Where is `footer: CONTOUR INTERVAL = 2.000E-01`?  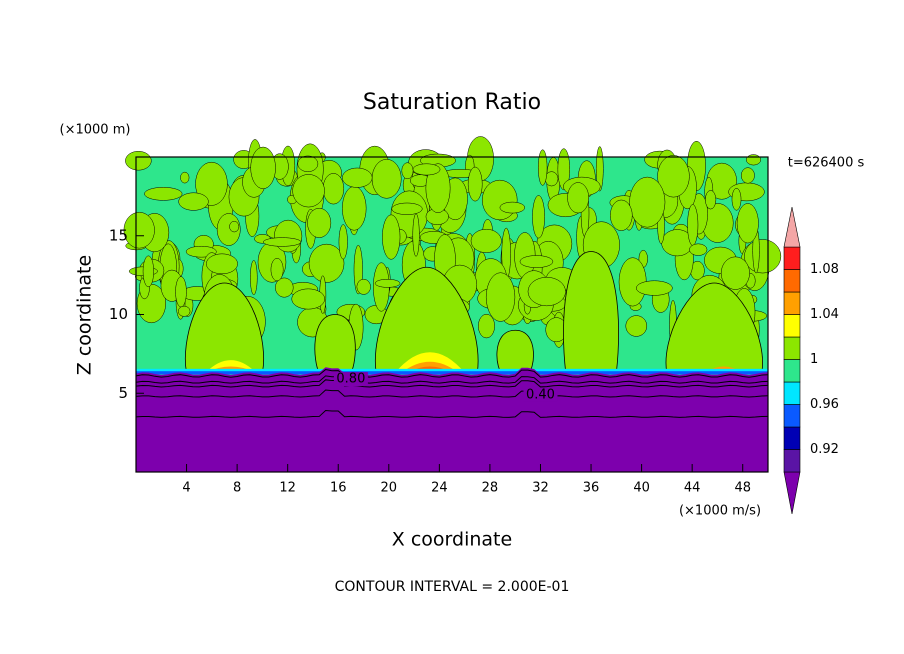 footer: CONTOUR INTERVAL = 2.000E-01 is located at coordinates (452, 587).